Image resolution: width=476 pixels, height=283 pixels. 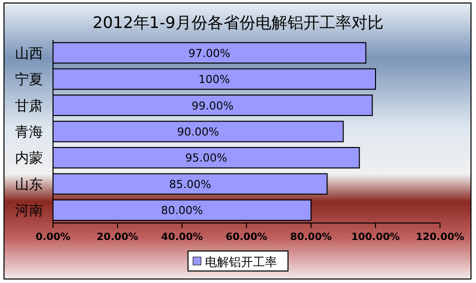 I want to click on y-tick-label: 甘肃, so click(x=29, y=106).